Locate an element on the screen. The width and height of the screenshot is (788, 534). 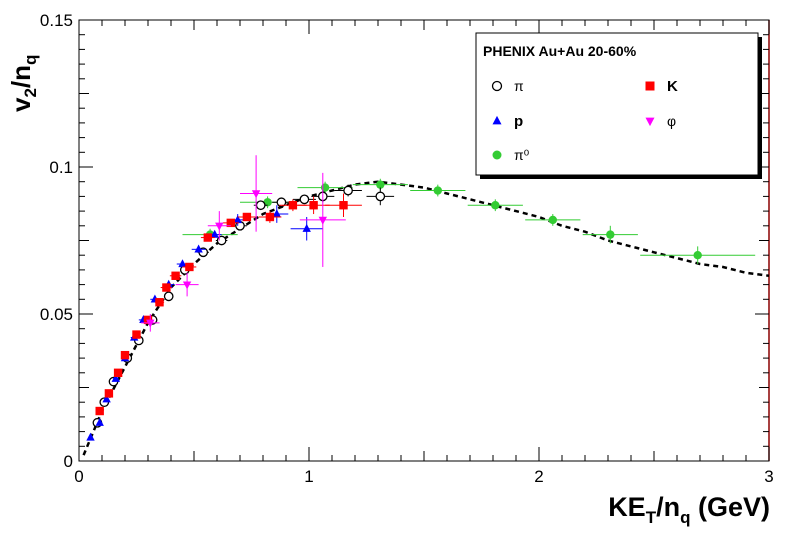
legend-marker-kaon is located at coordinates (650, 86).